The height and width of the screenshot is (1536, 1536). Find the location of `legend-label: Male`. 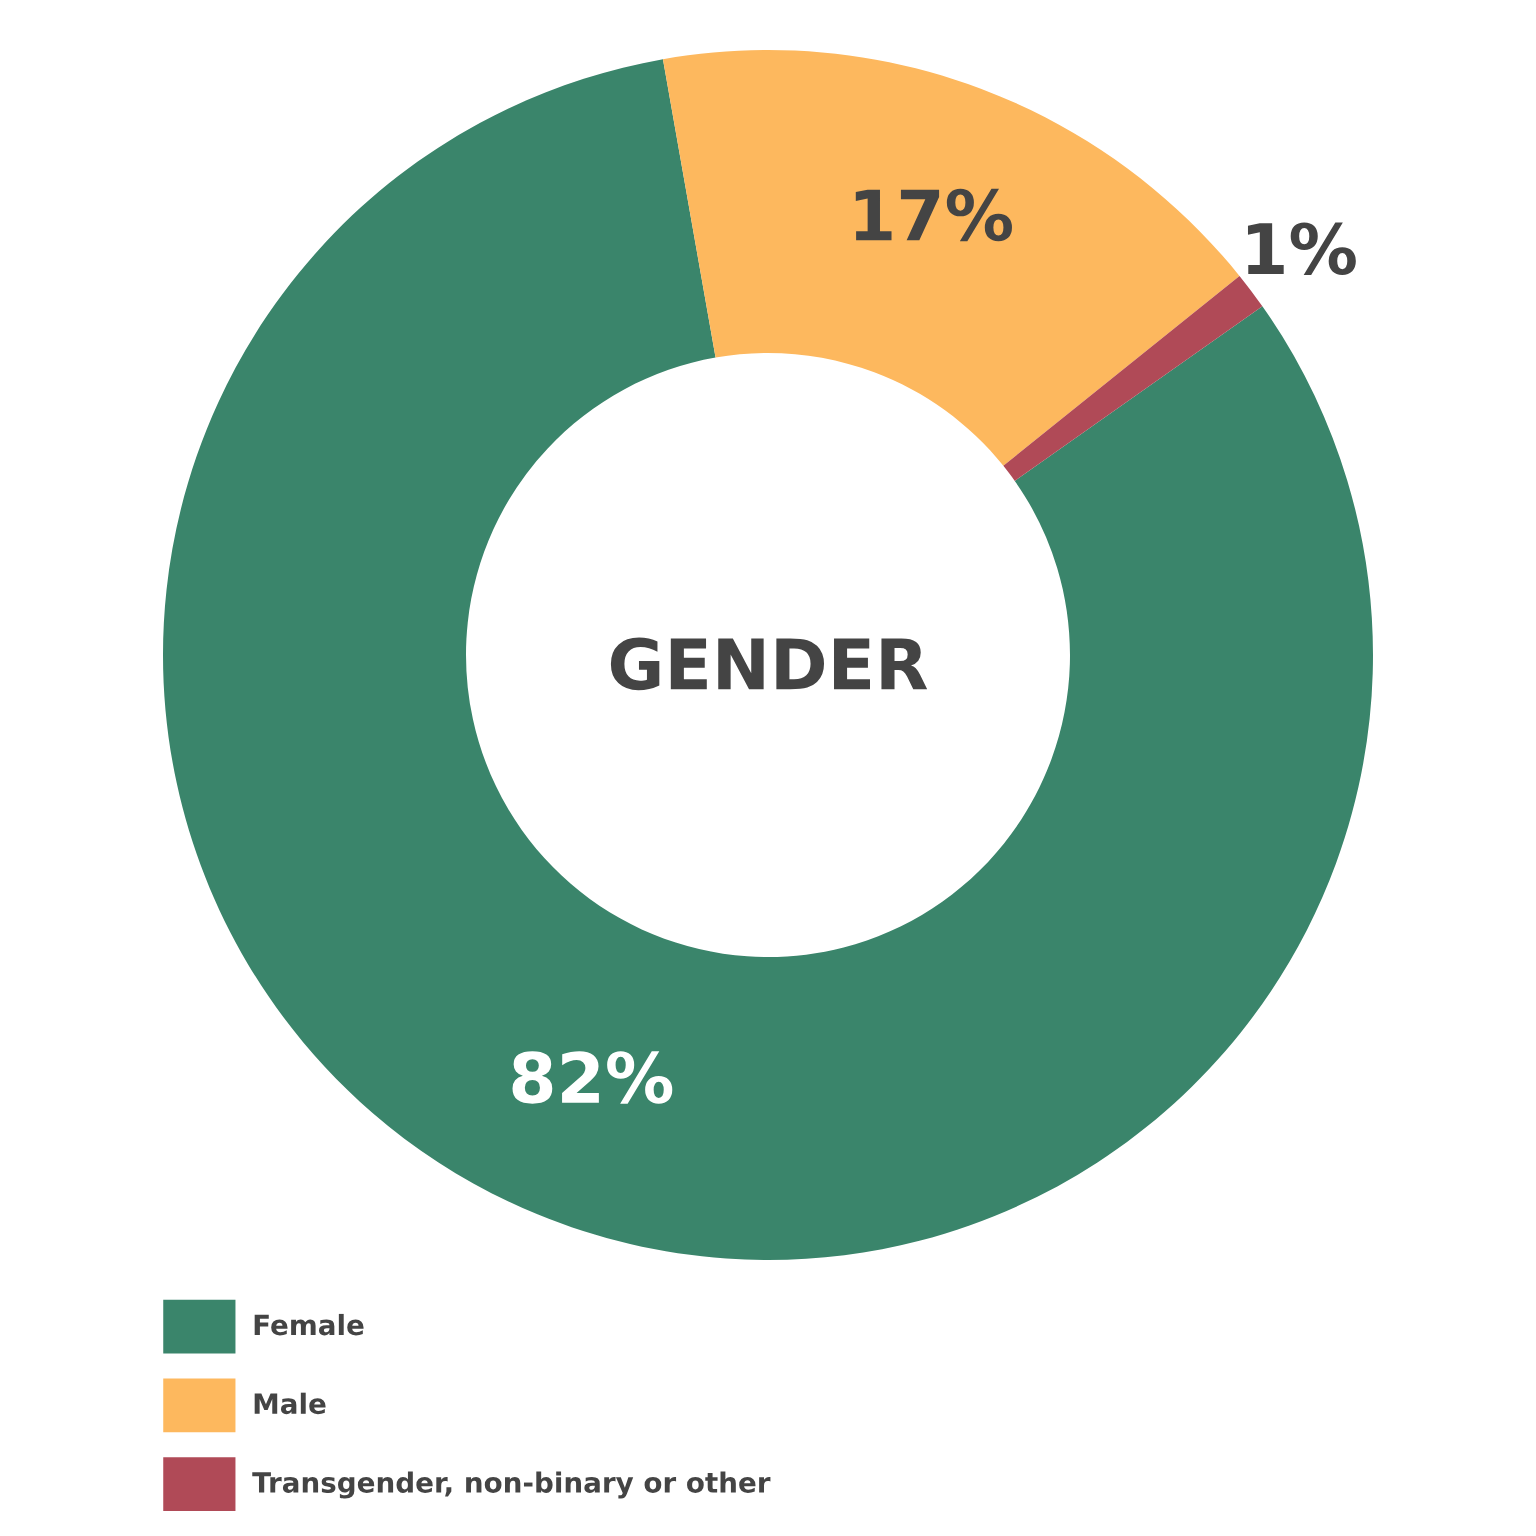

legend-label: Male is located at coordinates (290, 1403).